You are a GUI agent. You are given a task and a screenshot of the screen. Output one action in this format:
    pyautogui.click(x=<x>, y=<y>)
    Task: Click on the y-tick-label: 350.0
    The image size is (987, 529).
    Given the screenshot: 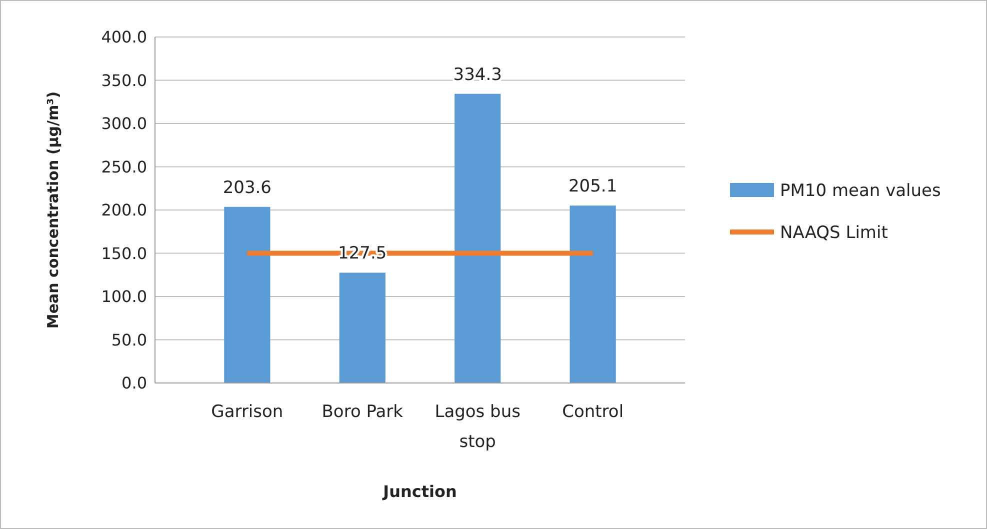 What is the action you would take?
    pyautogui.click(x=124, y=80)
    